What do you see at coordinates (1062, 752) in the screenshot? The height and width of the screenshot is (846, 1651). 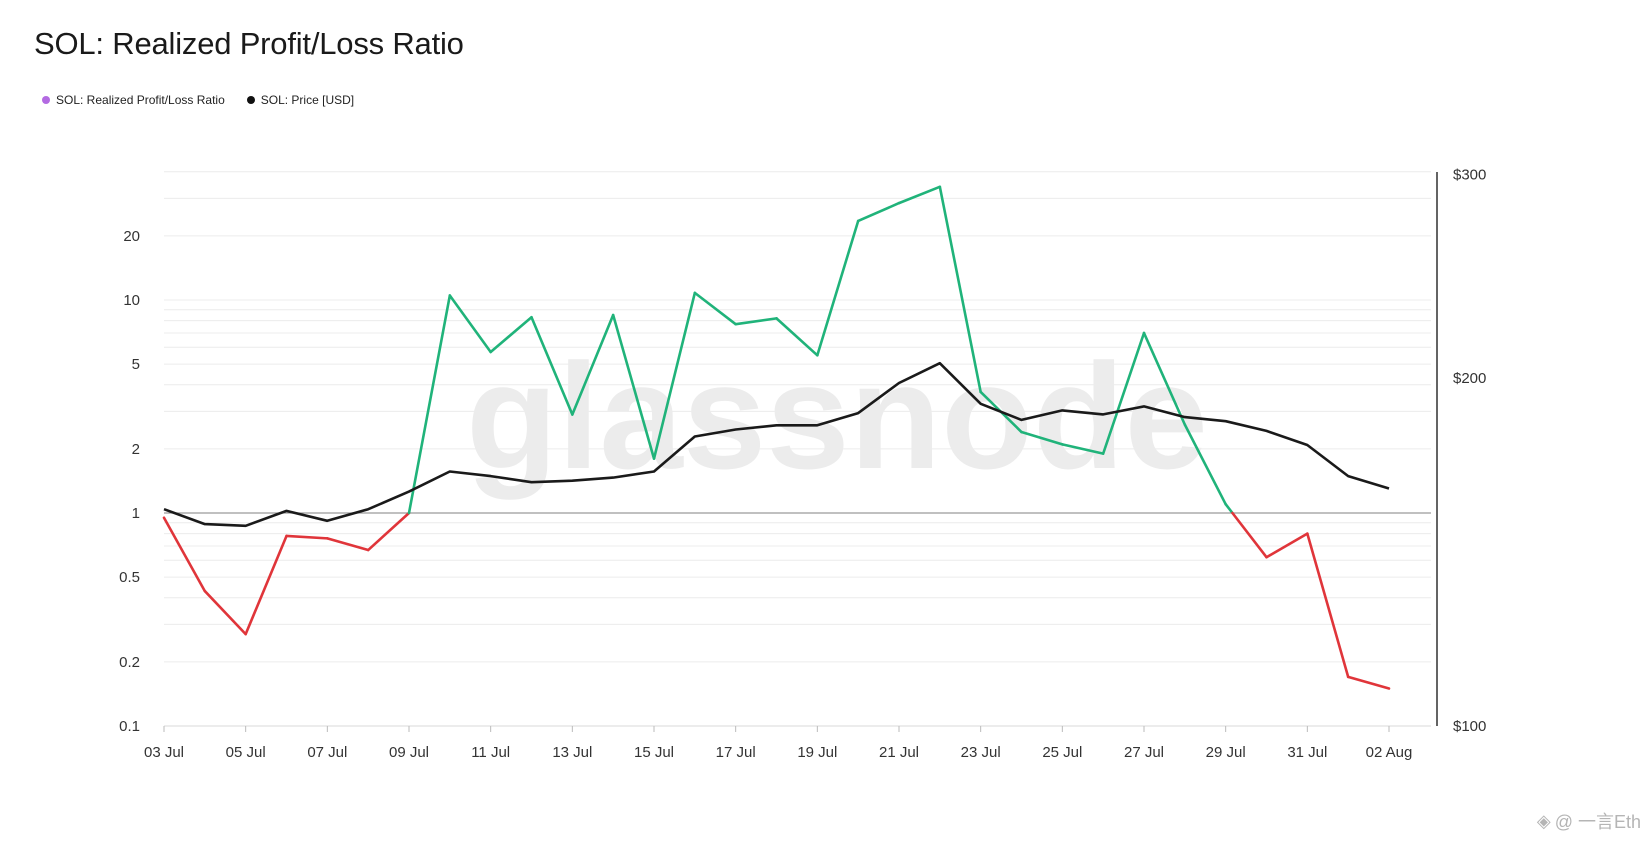 I see `x-tick-label: 25 Jul` at bounding box center [1062, 752].